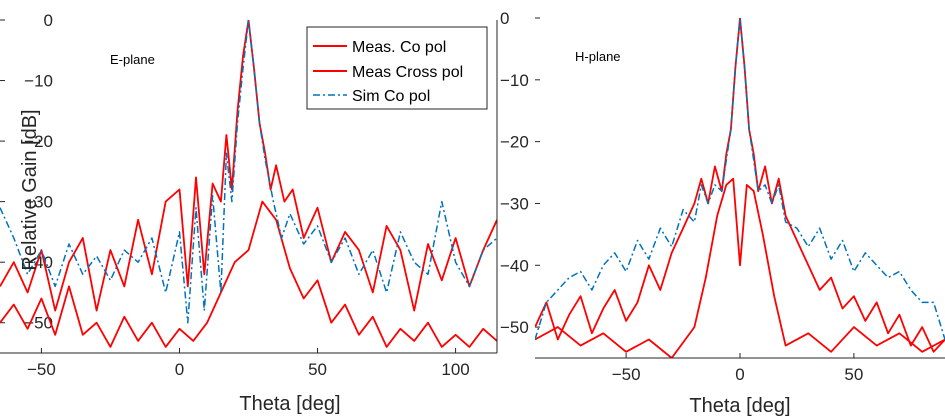  I want to click on h-plane-y-tick-label: −20, so click(514, 142).